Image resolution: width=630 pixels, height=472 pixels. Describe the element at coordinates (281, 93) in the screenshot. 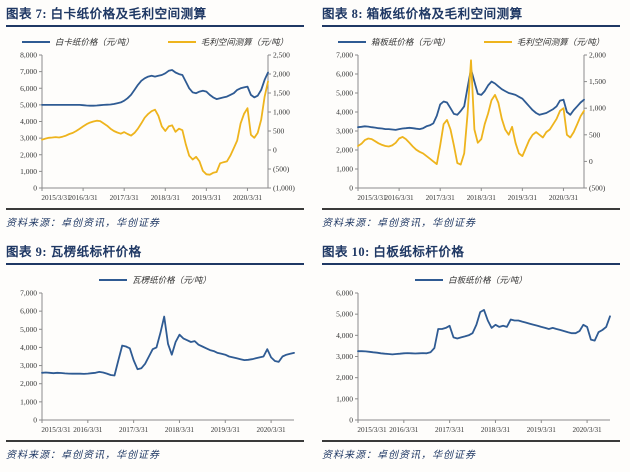

I see `y2-tick-label: 1,500` at that location.